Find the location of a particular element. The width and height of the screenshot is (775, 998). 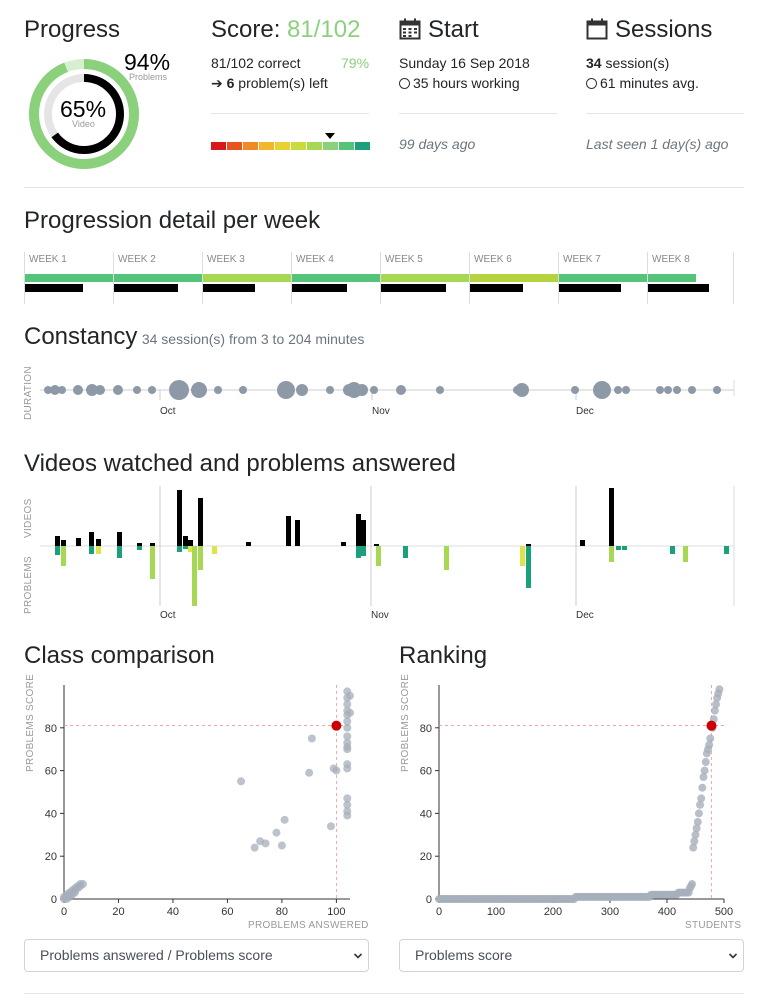

progress-title: Progress is located at coordinates (72, 29).